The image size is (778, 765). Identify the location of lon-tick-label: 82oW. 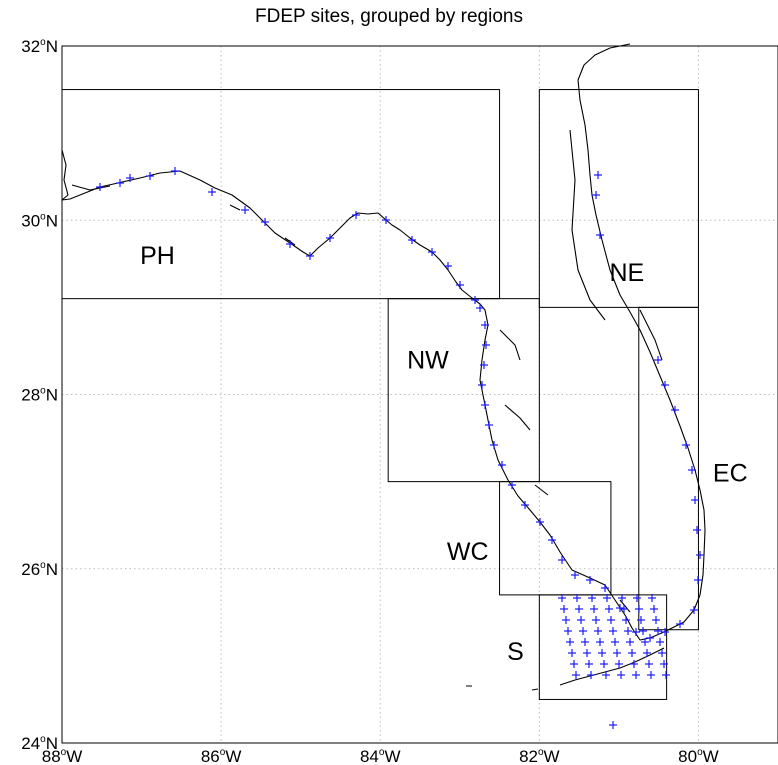
(539, 756).